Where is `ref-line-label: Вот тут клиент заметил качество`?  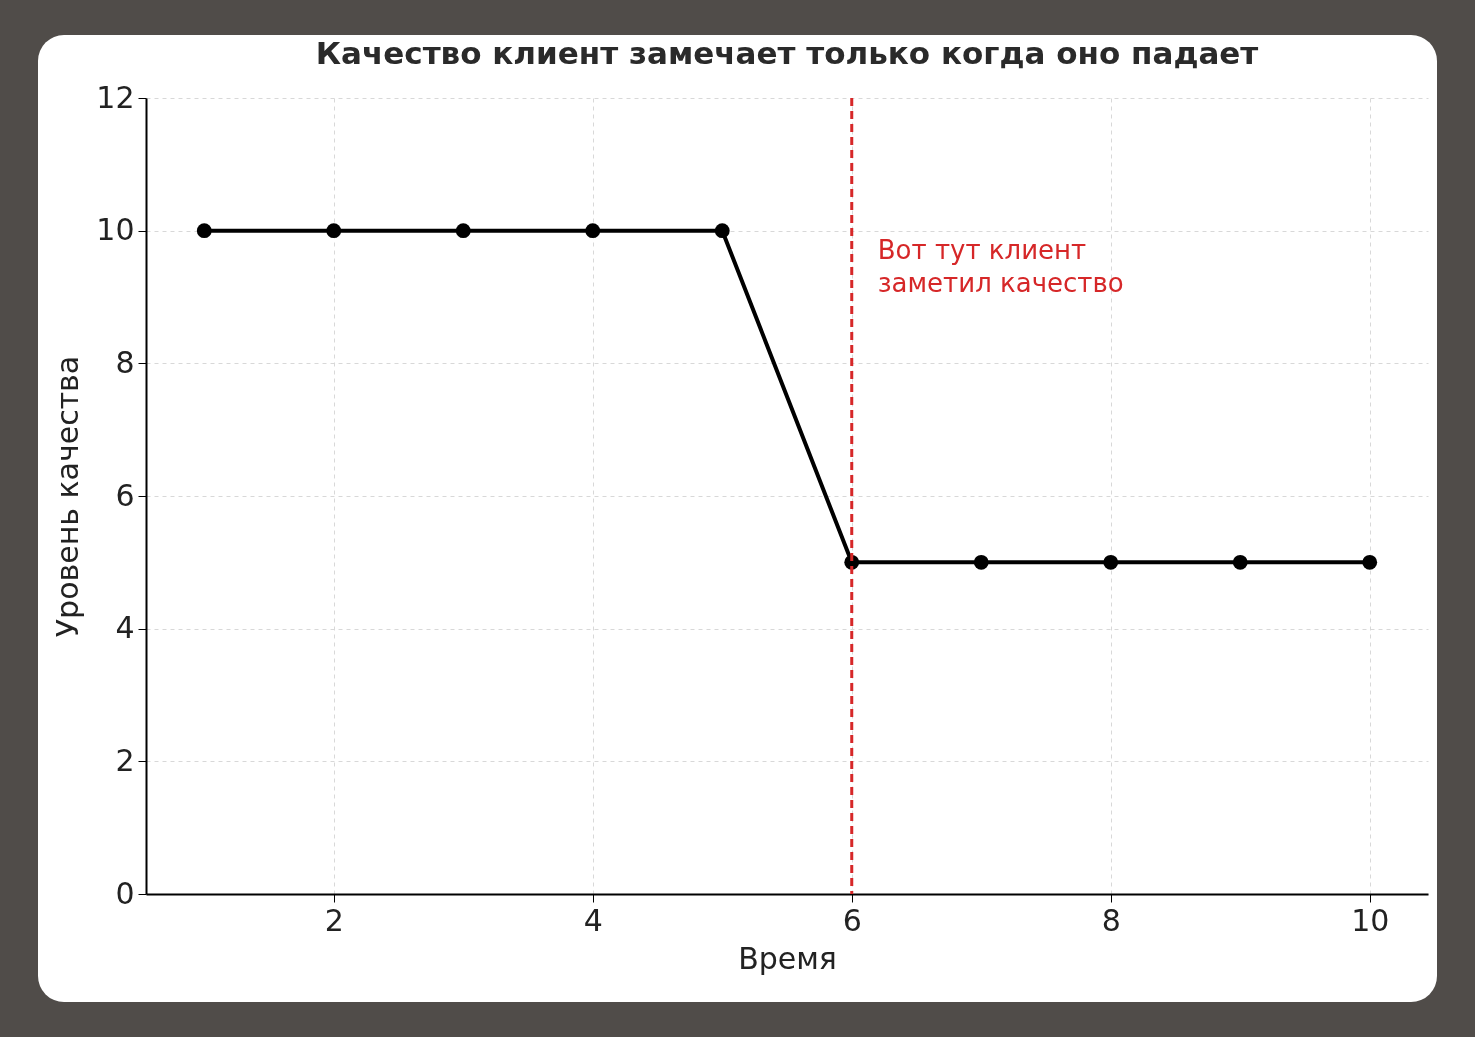
ref-line-label: Вот тут клиент заметил качество is located at coordinates (1000, 266).